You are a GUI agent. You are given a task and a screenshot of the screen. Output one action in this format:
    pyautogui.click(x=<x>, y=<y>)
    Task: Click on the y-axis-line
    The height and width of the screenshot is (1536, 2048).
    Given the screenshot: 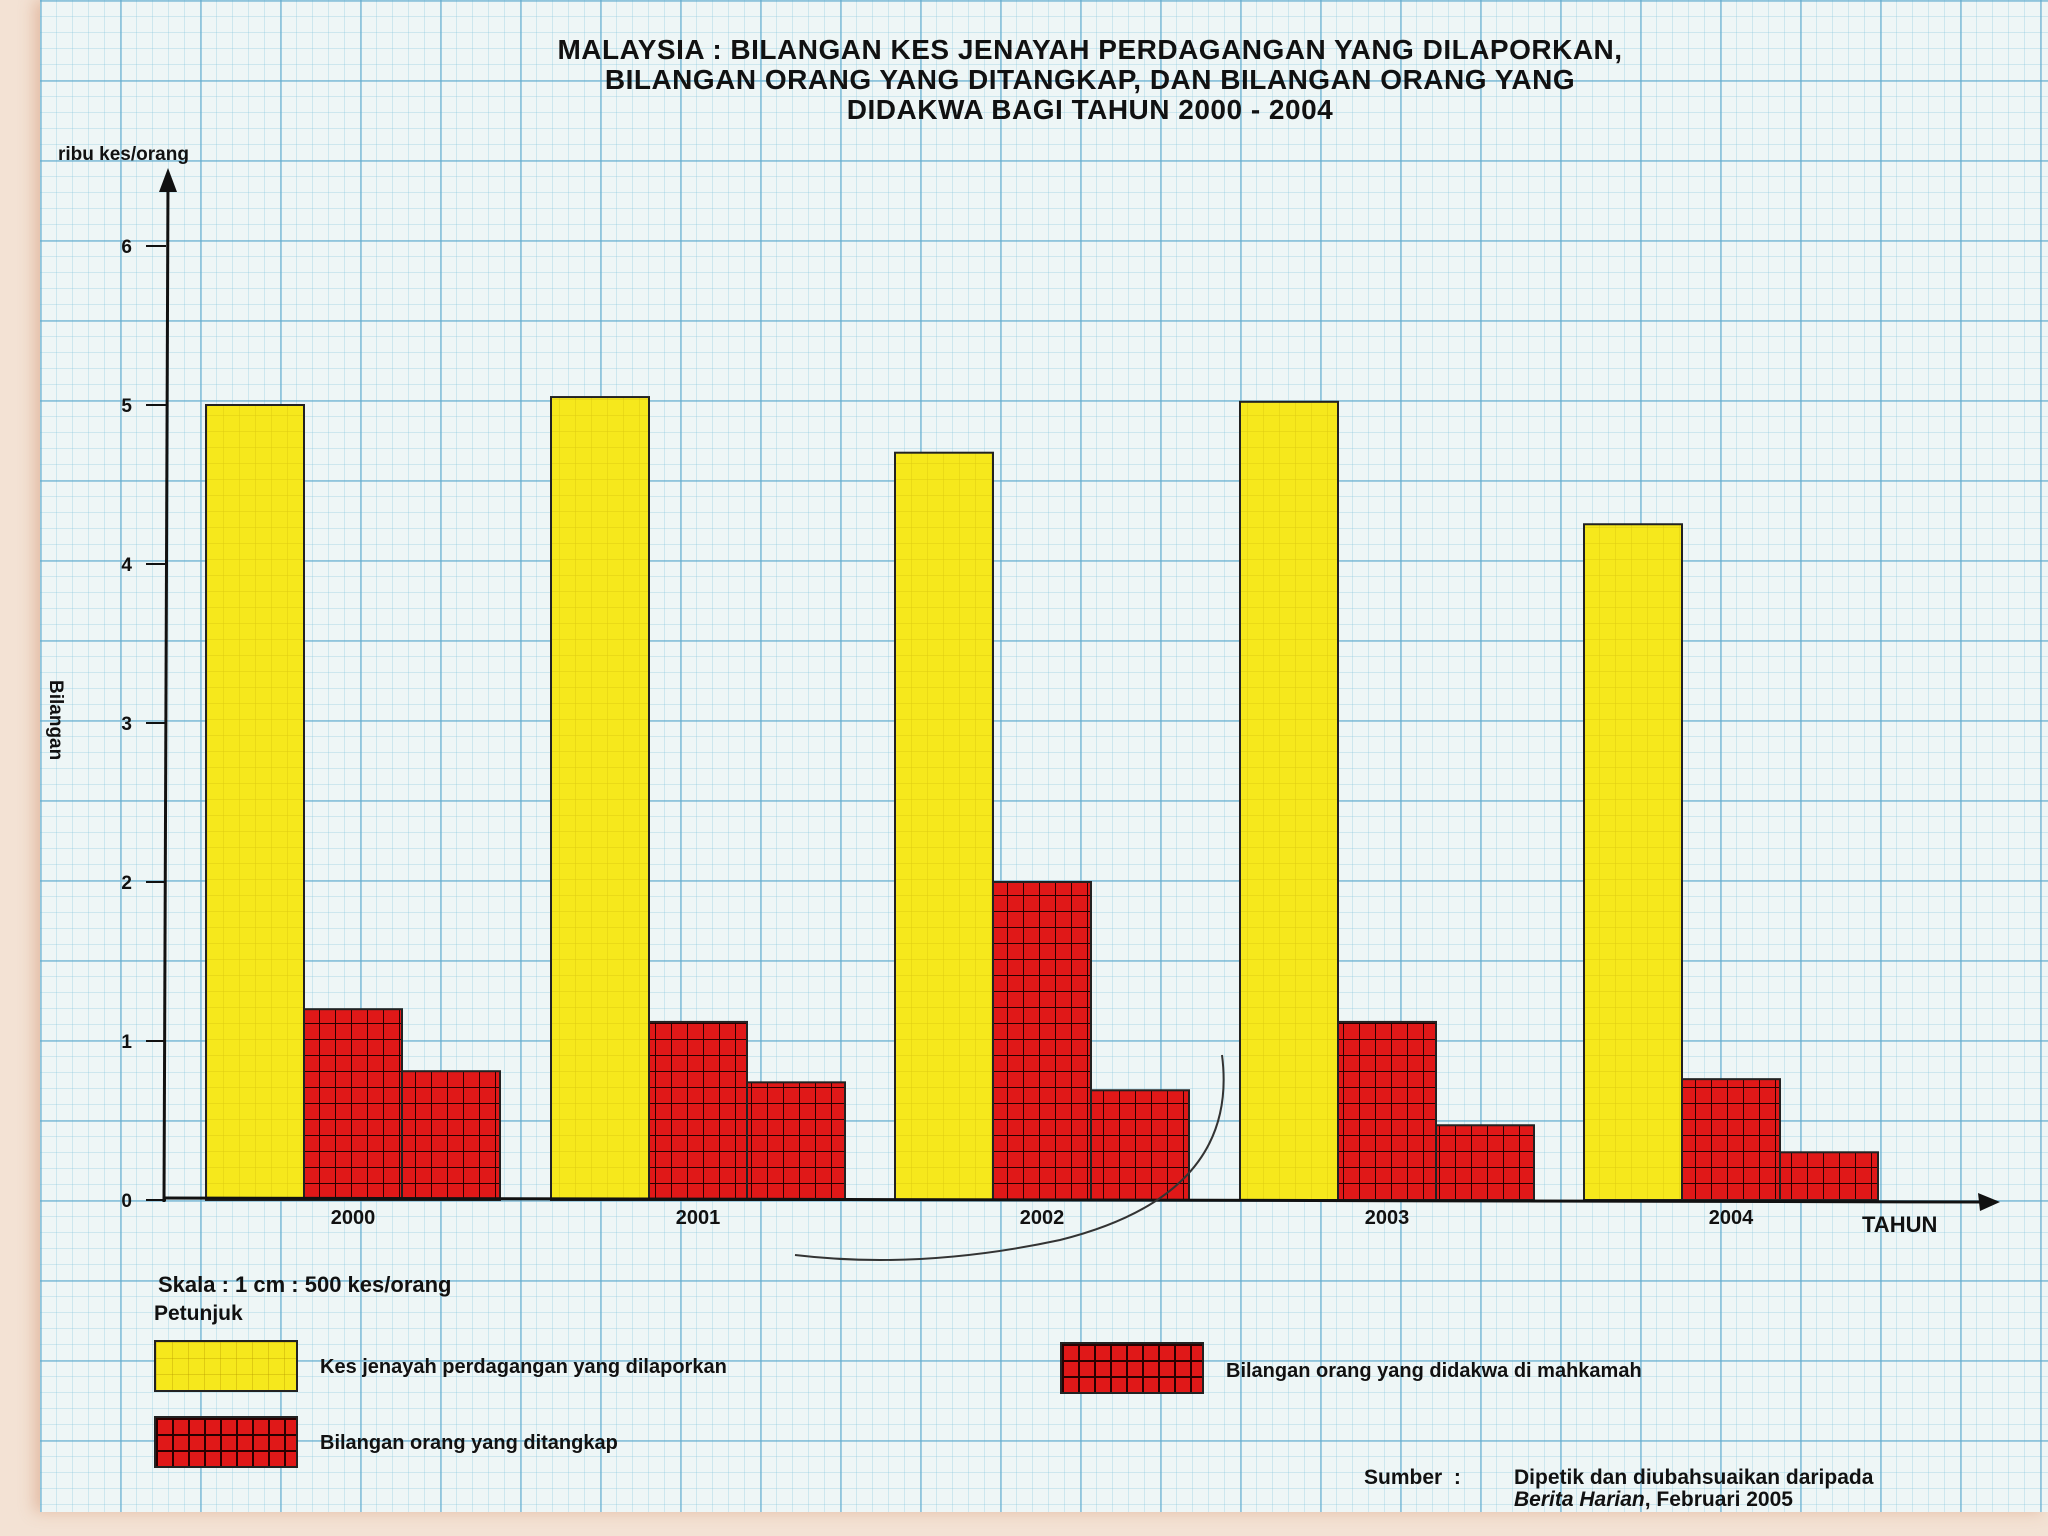 What is the action you would take?
    pyautogui.click(x=166, y=691)
    